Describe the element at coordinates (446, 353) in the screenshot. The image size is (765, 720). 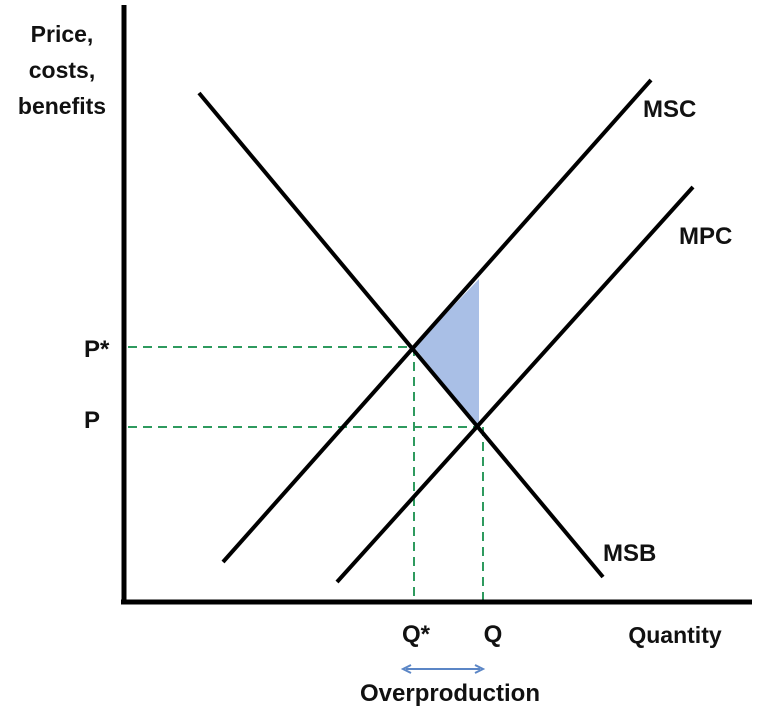
I see `deadweight-loss-triangle` at that location.